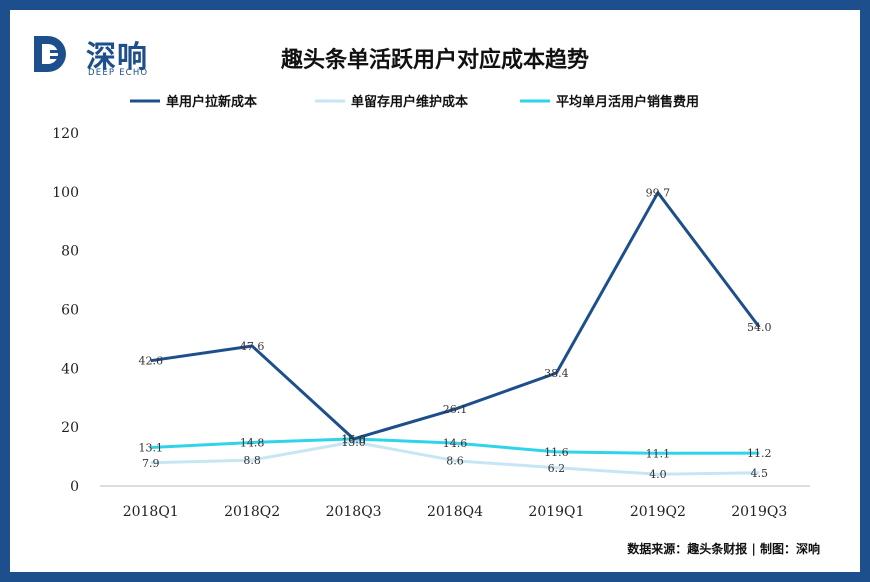 This screenshot has width=870, height=582. What do you see at coordinates (70, 252) in the screenshot?
I see `y-tick-label: 80` at bounding box center [70, 252].